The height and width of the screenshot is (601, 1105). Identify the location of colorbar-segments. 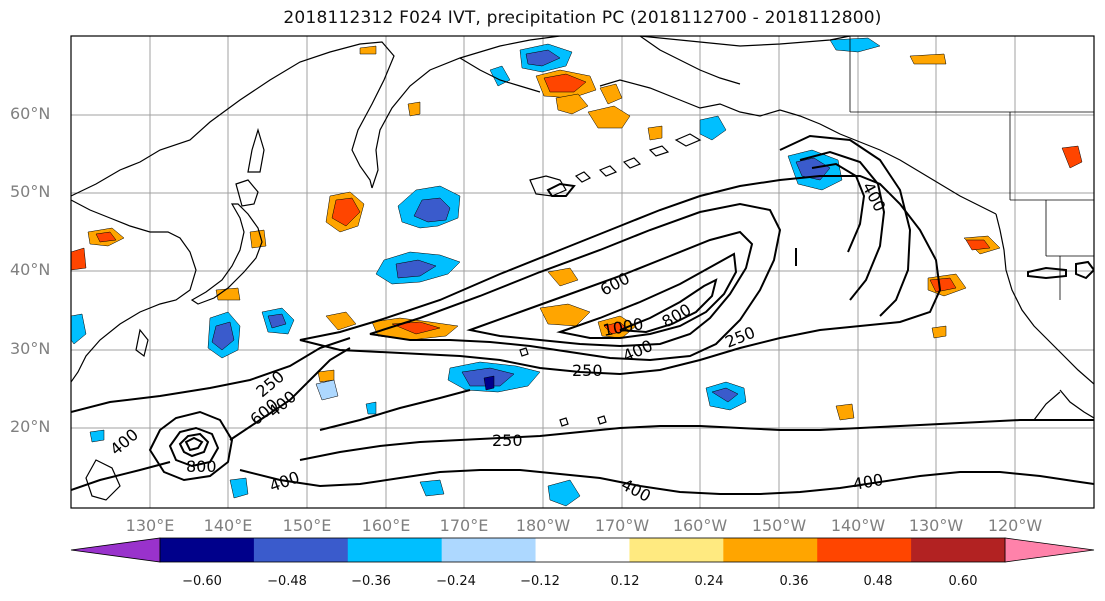
(583, 550).